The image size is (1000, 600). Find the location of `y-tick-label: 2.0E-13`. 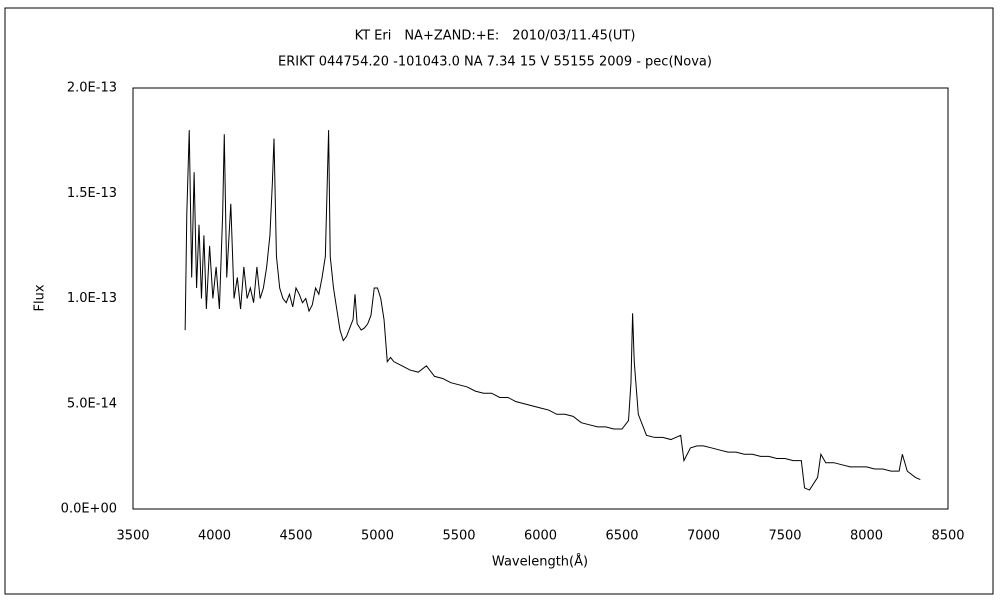

y-tick-label: 2.0E-13 is located at coordinates (92, 88).